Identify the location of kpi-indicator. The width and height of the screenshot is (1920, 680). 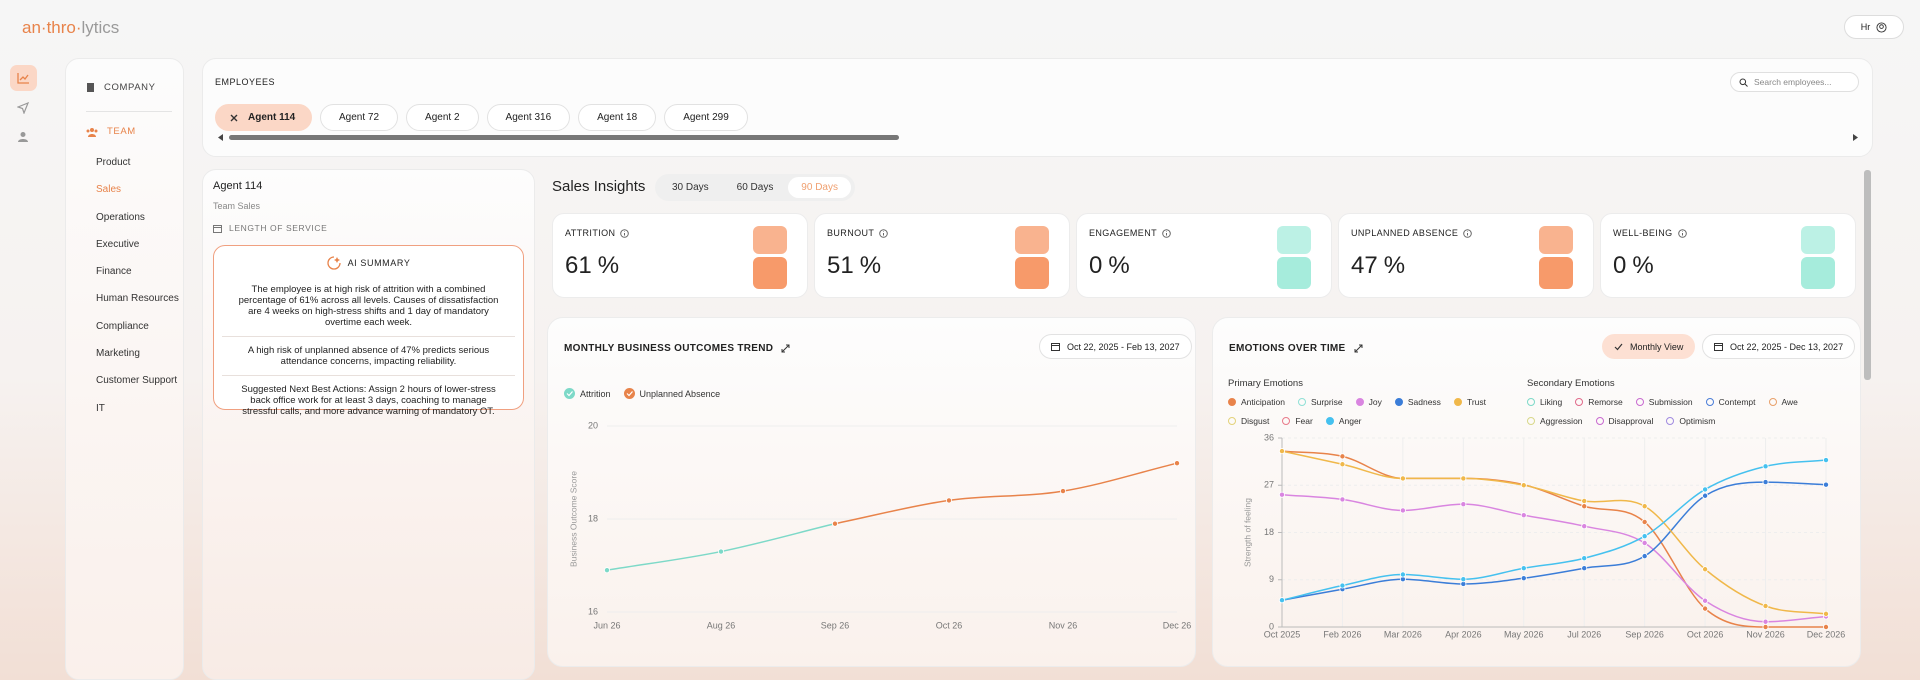
(1818, 240).